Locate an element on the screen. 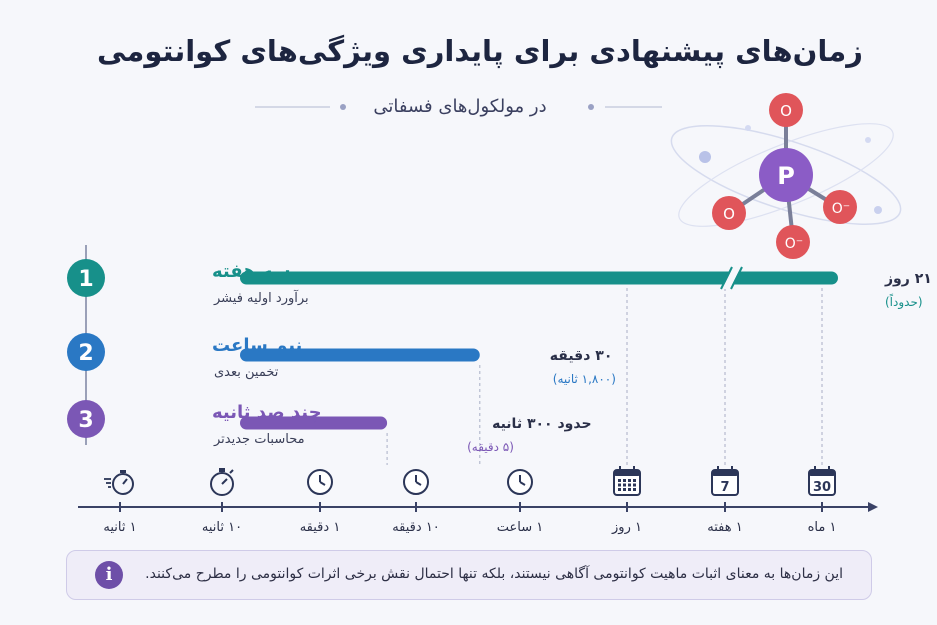 The image size is (937, 625). x-axis-tick-label: ۱ ماه is located at coordinates (822, 527).